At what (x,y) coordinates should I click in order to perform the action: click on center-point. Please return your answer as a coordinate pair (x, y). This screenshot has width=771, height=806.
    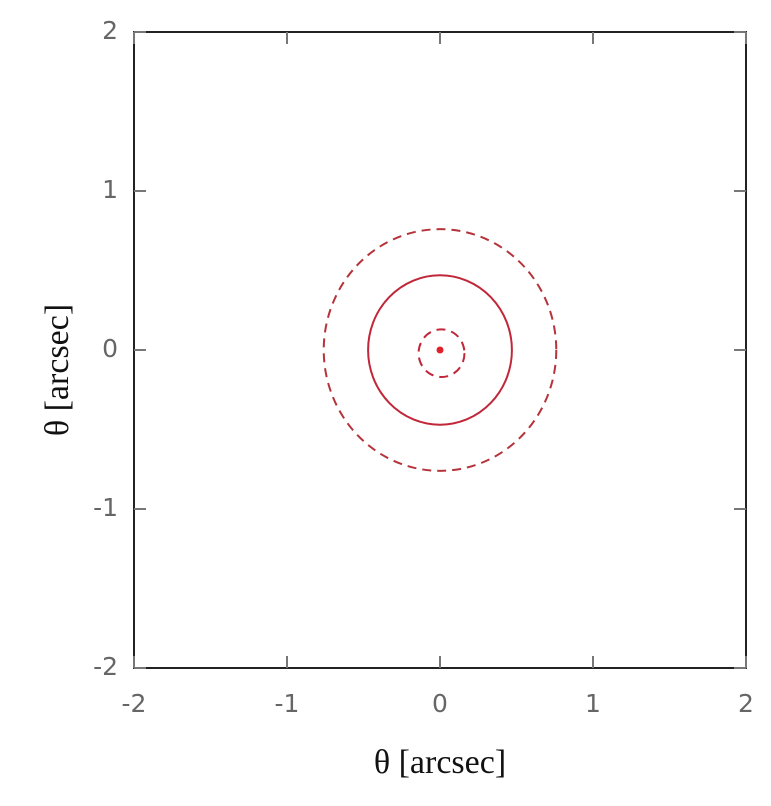
    Looking at the image, I should click on (440, 350).